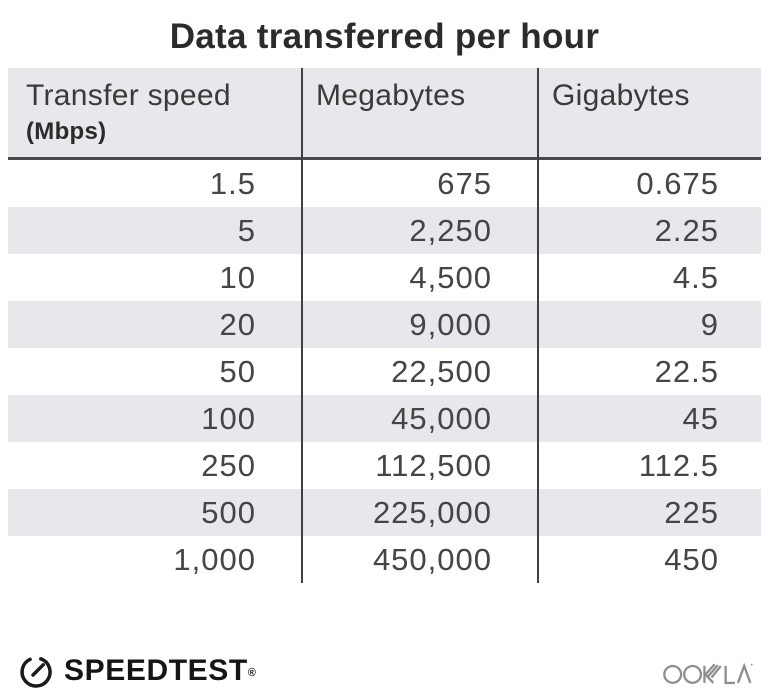 The image size is (769, 698). What do you see at coordinates (691, 512) in the screenshot?
I see `gigabytes-cell: 225` at bounding box center [691, 512].